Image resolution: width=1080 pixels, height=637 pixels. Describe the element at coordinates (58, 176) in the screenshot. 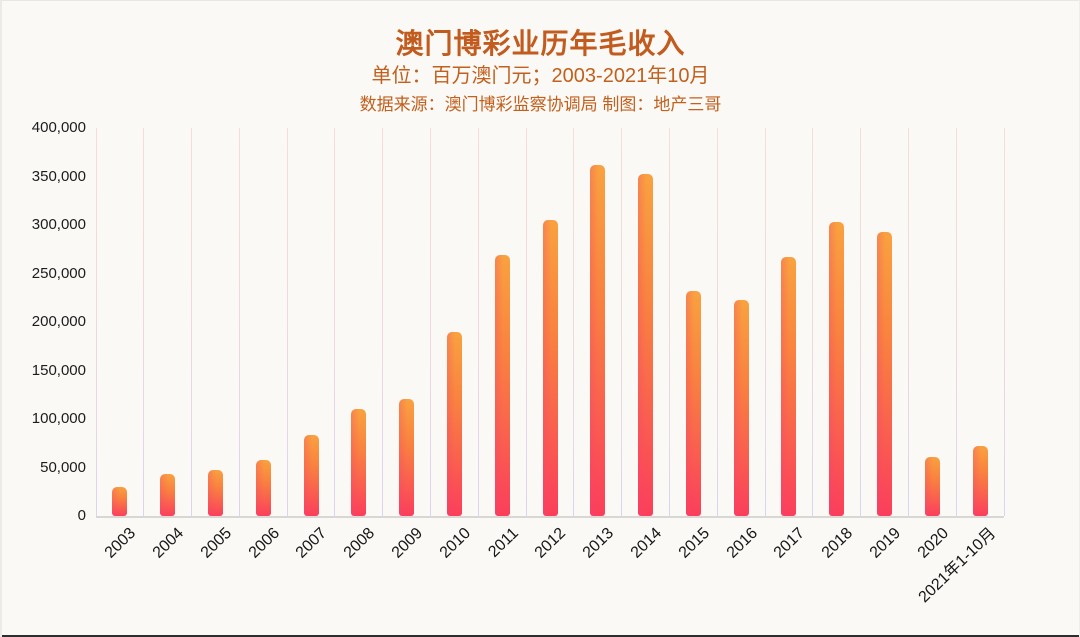

I see `y-tick-label: 350,000` at that location.